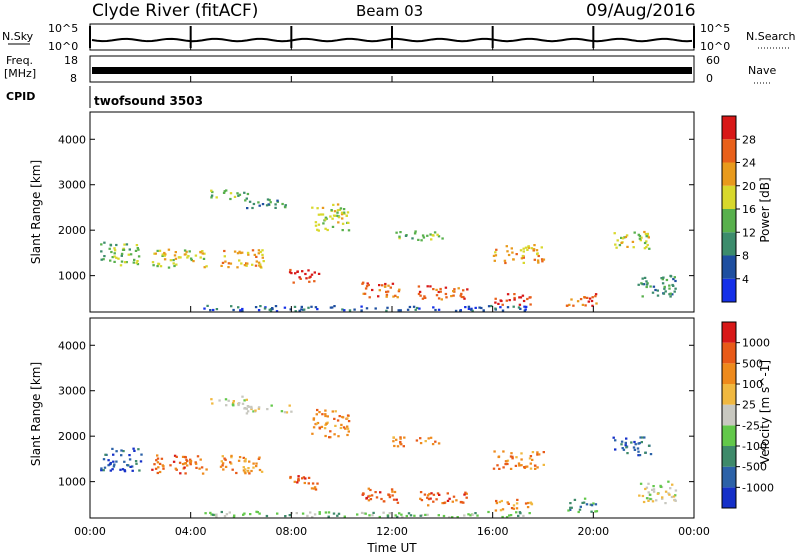 The image size is (800, 554). What do you see at coordinates (754, 467) in the screenshot?
I see `colorbar-tick-label: -500` at bounding box center [754, 467].